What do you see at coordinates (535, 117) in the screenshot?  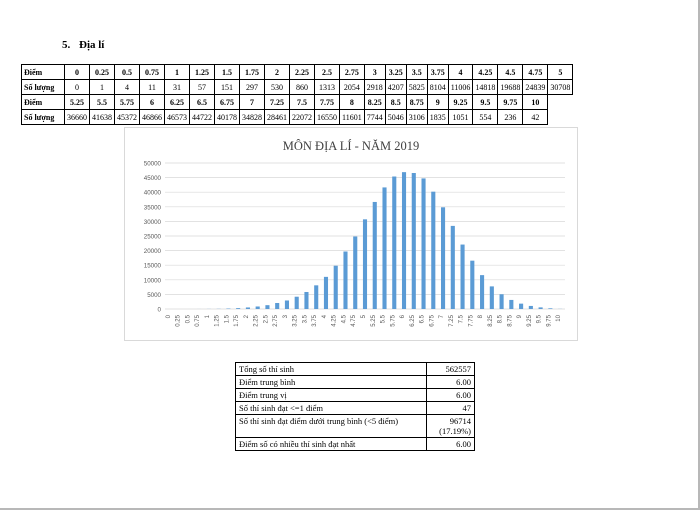 I see `count-cell: 42` at bounding box center [535, 117].